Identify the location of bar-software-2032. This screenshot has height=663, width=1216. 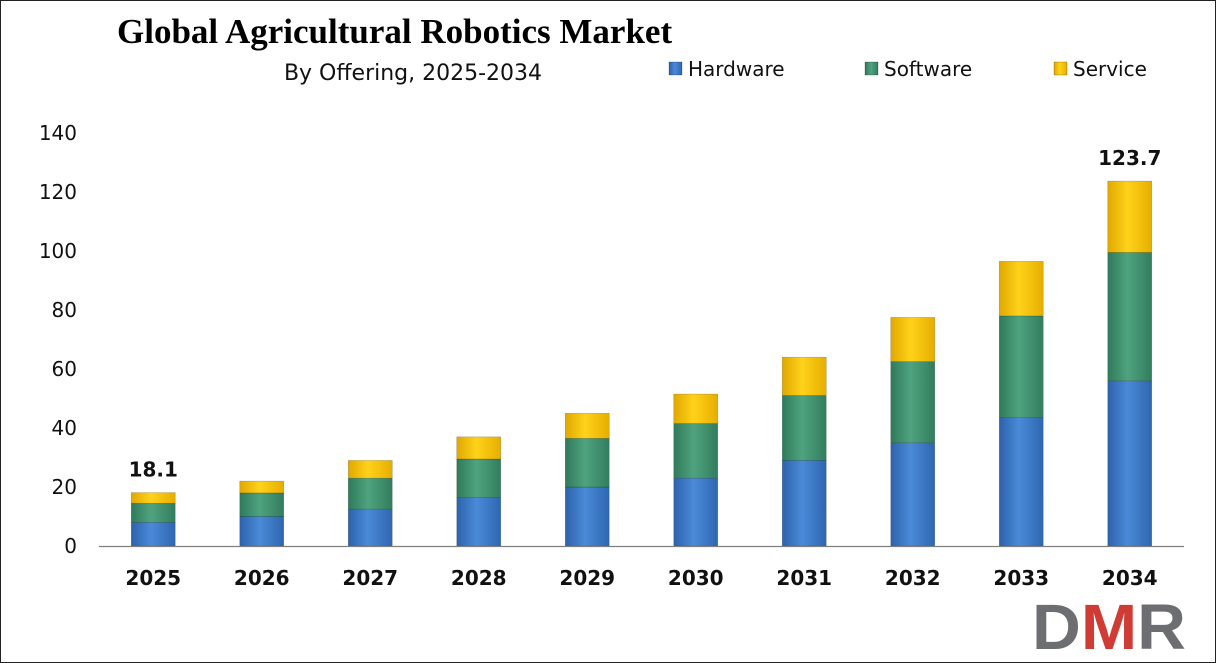
(913, 402).